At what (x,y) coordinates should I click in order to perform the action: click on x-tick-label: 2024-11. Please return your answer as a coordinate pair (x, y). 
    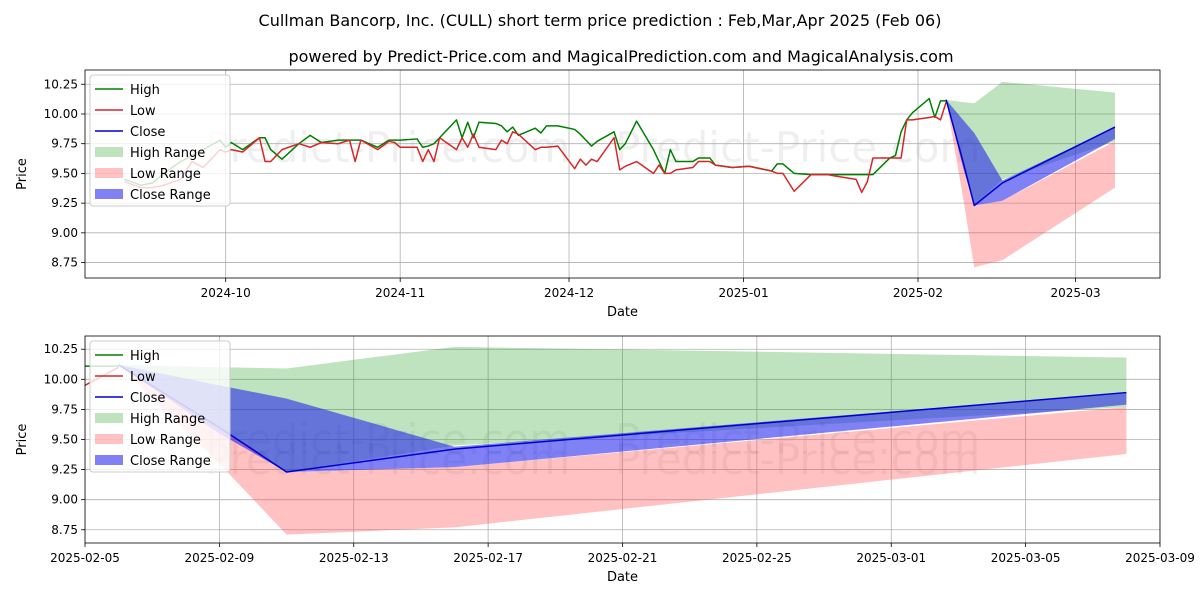
    Looking at the image, I should click on (400, 293).